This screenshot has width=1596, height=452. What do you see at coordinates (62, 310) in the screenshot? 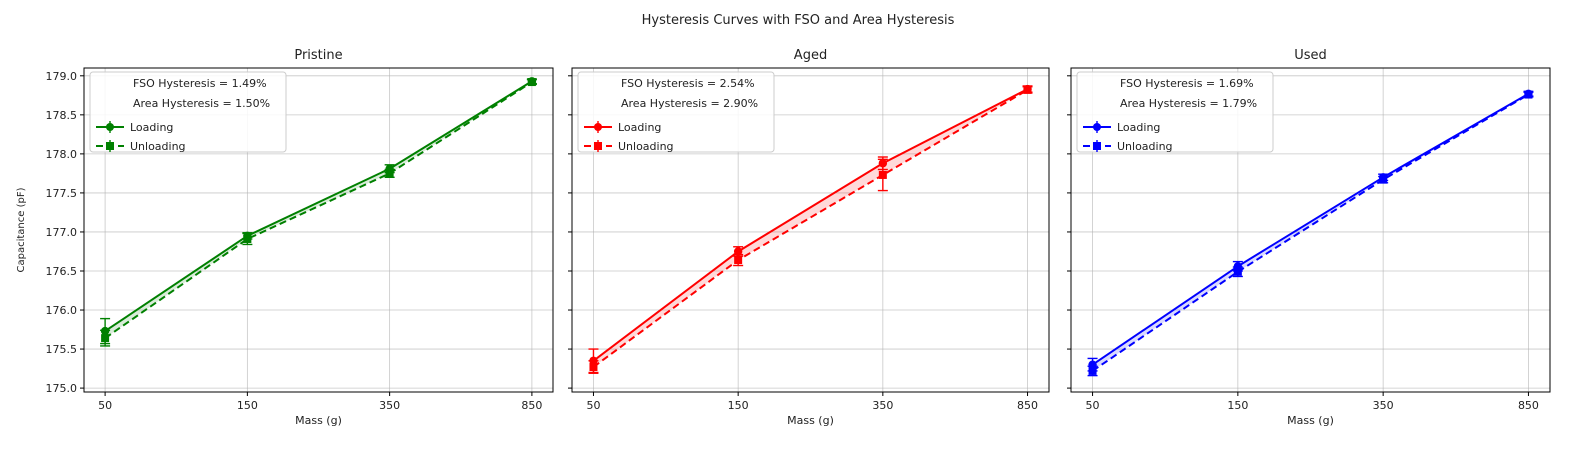
I see `y-tick-label: 176.0` at bounding box center [62, 310].